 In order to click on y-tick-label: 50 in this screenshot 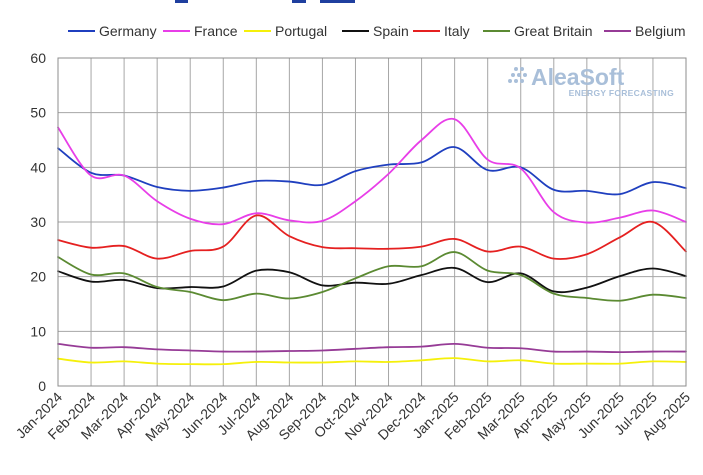, I will do `click(38, 113)`.